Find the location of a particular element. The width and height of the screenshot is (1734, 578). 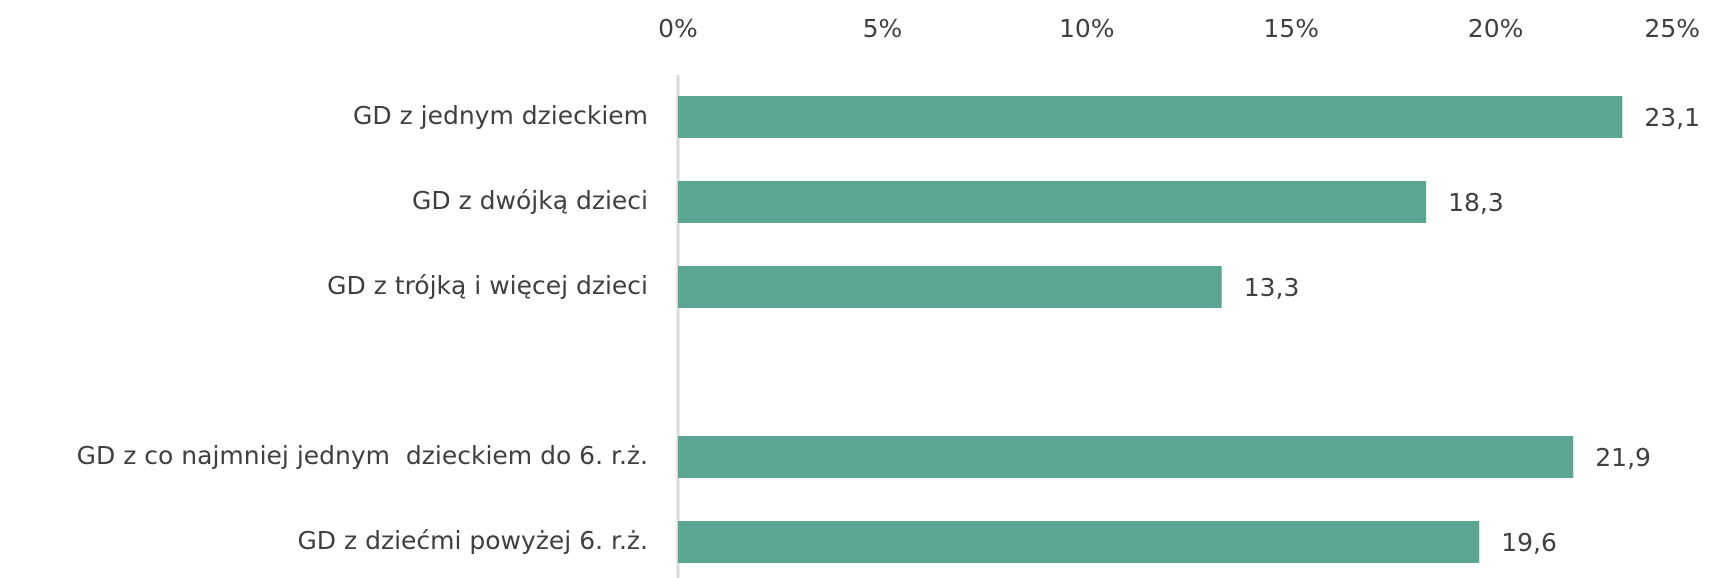

y-tick-label: GD z dziećmi powyżej 6. r.ż. is located at coordinates (472, 540).